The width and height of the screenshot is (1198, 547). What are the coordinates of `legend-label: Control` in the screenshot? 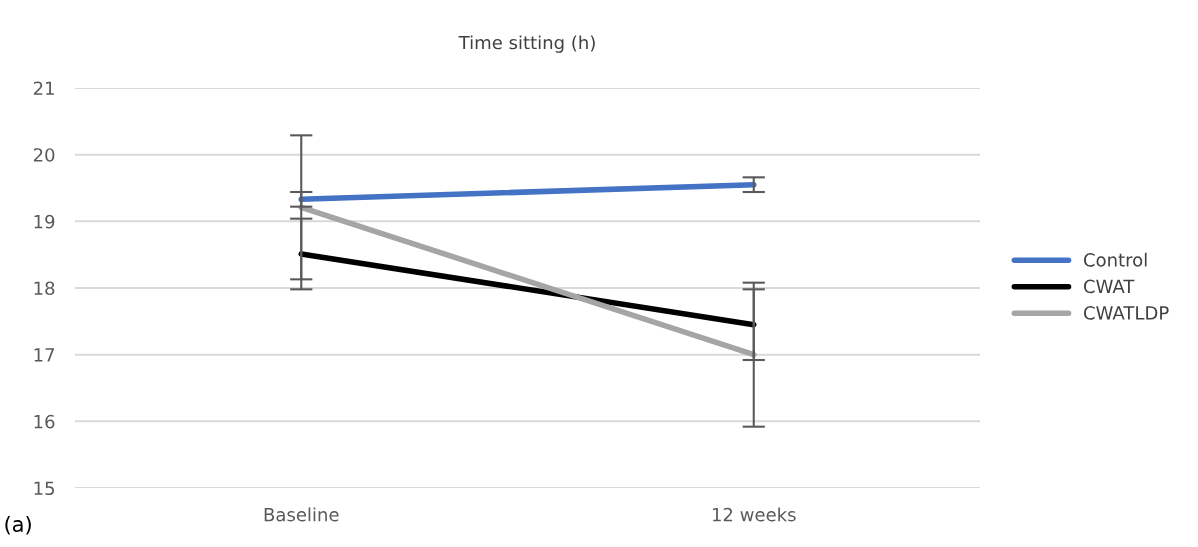 It's located at (1115, 259).